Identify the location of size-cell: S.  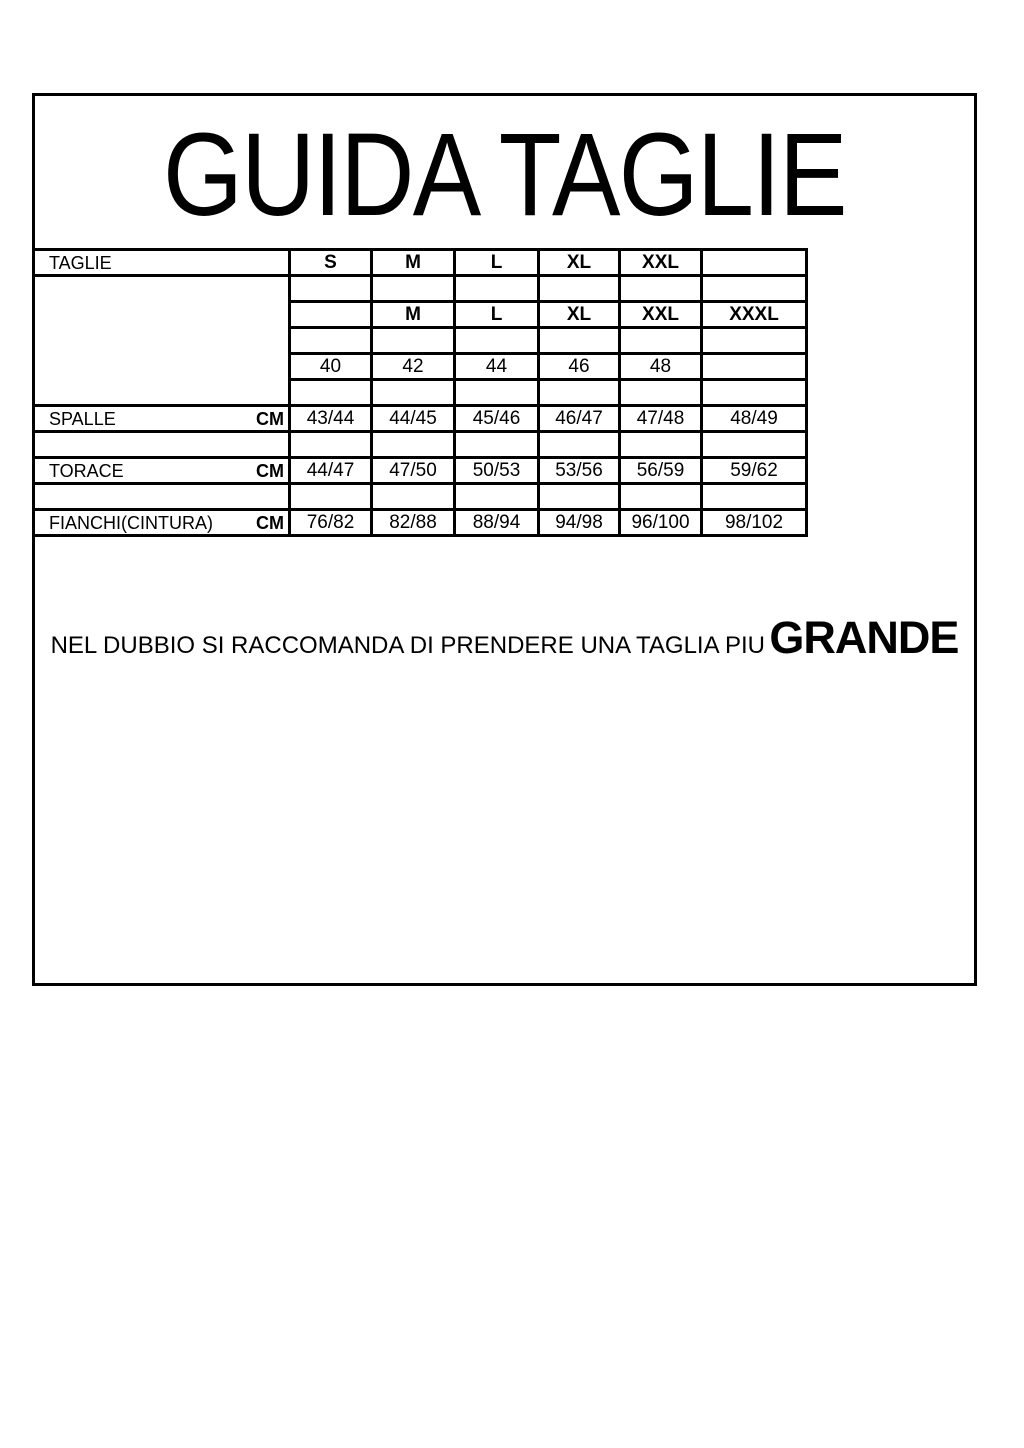
(330, 262).